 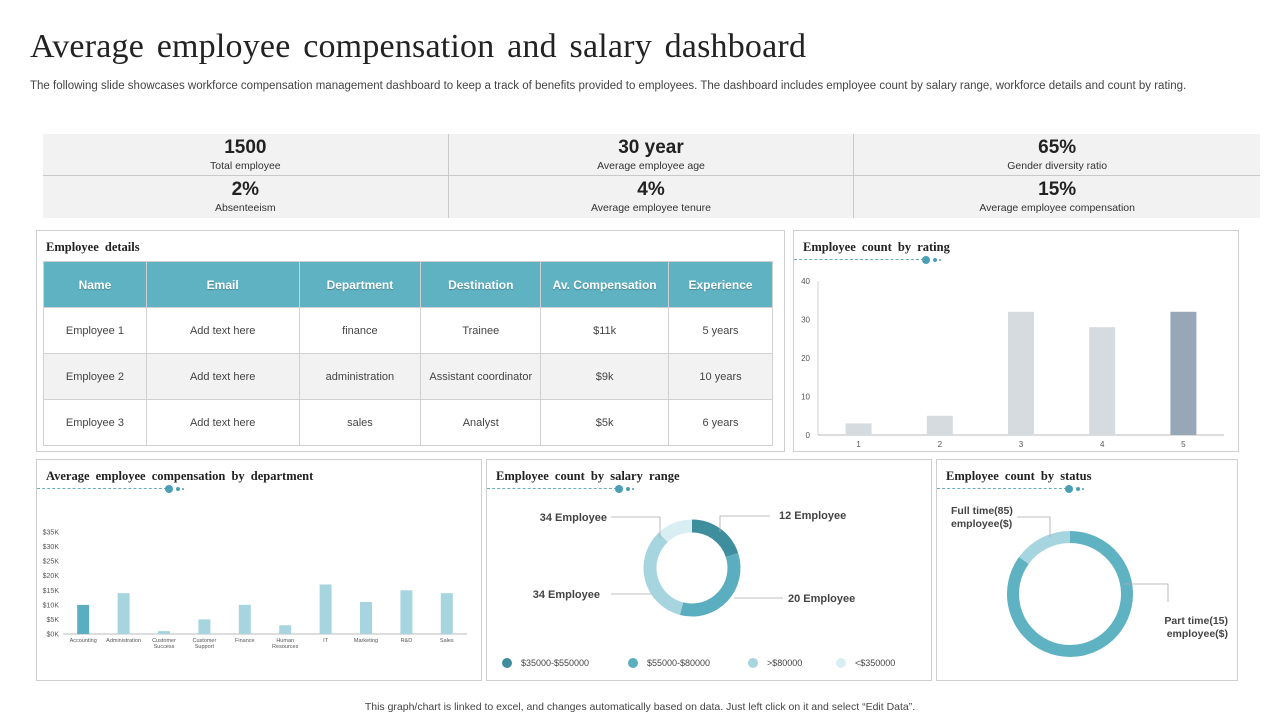 What do you see at coordinates (940, 444) in the screenshot?
I see `x-tick-label: 2` at bounding box center [940, 444].